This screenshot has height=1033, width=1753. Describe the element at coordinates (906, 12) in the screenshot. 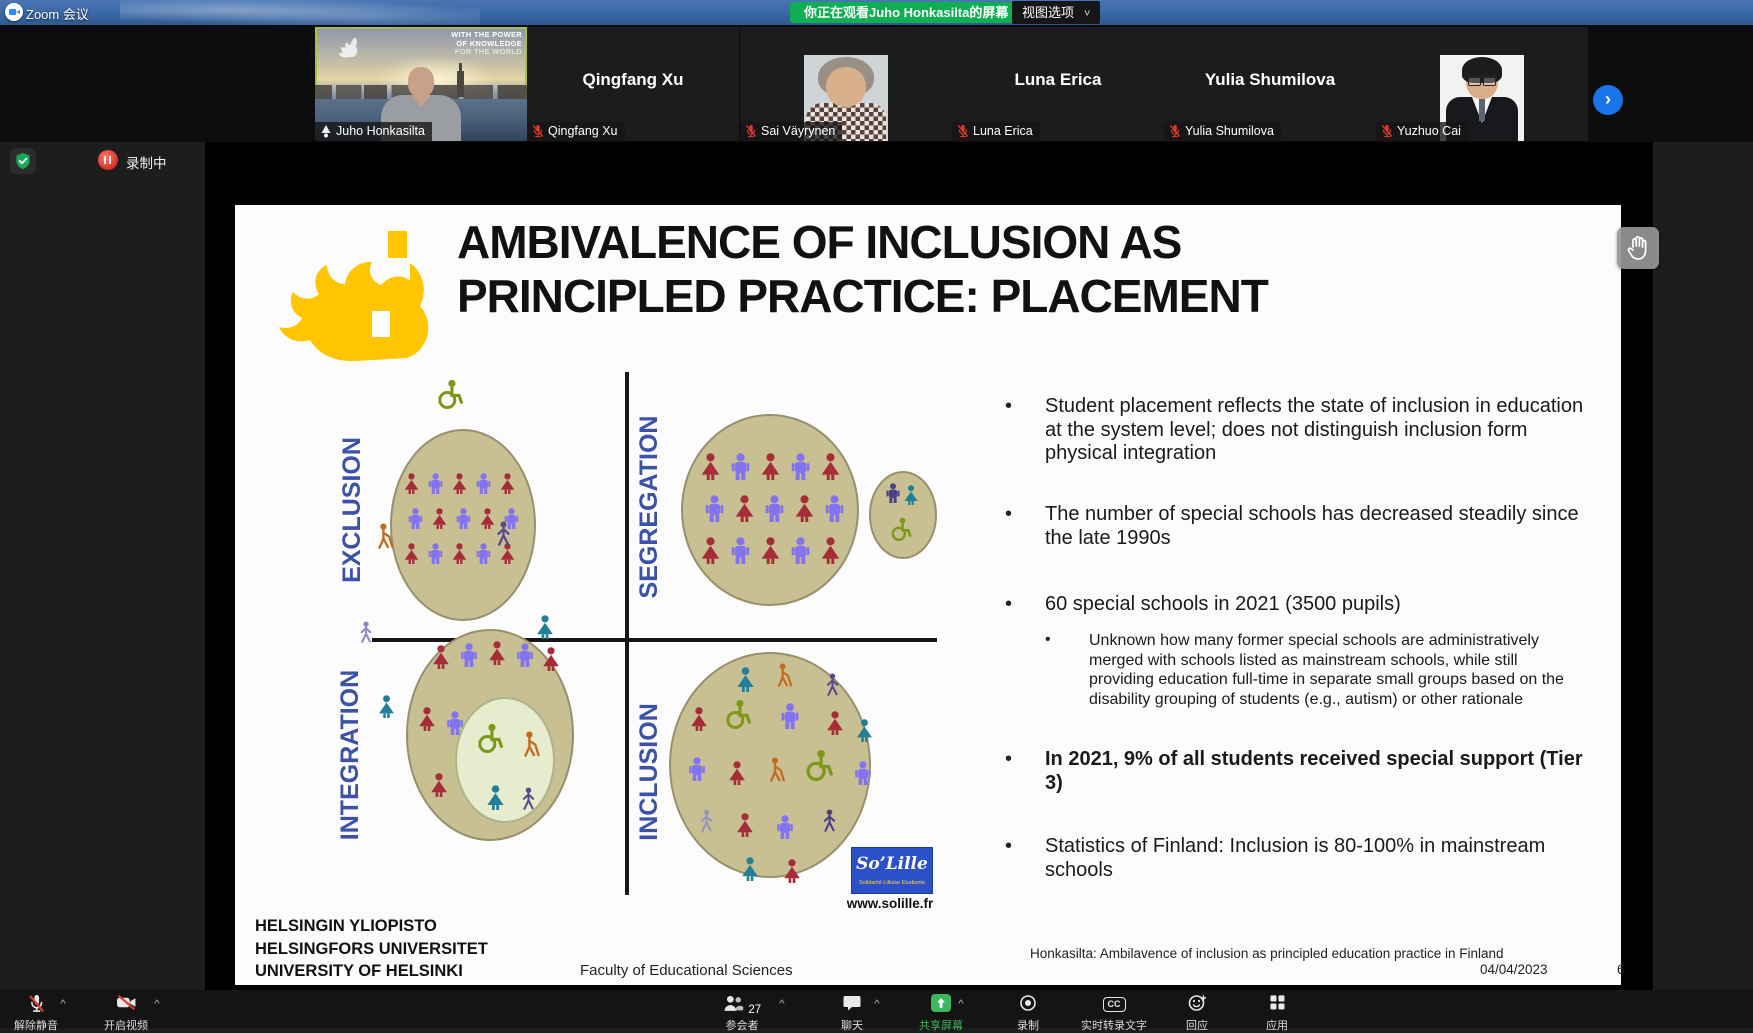

I see `screen-share-banner: 你正在观看Juho Honkasilta的屏幕` at that location.